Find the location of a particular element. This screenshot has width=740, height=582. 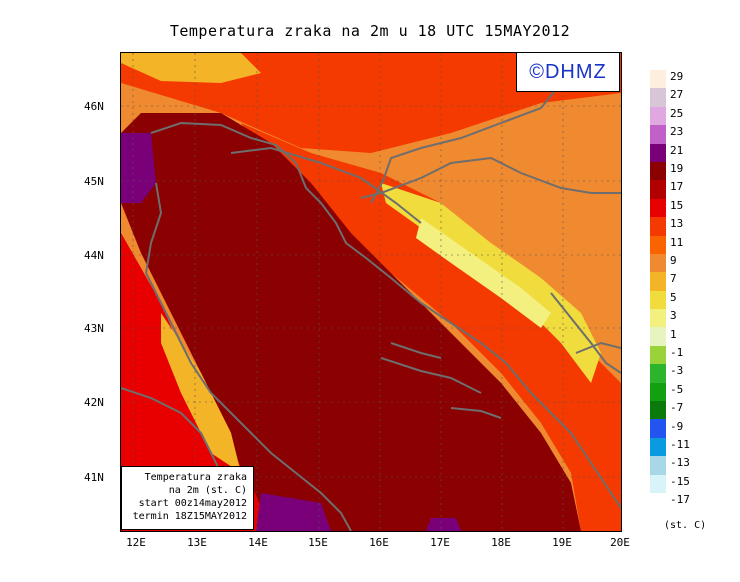

legend-label: -1 is located at coordinates (677, 352).